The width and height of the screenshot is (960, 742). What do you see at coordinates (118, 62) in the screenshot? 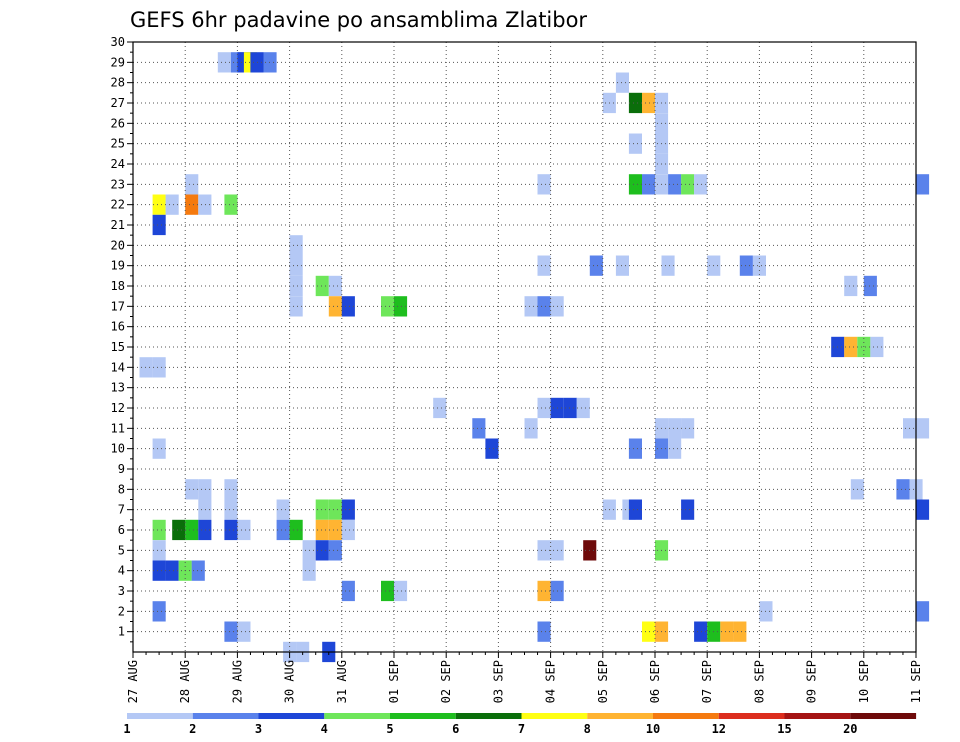
I see `y-tick-label: 29` at bounding box center [118, 62].